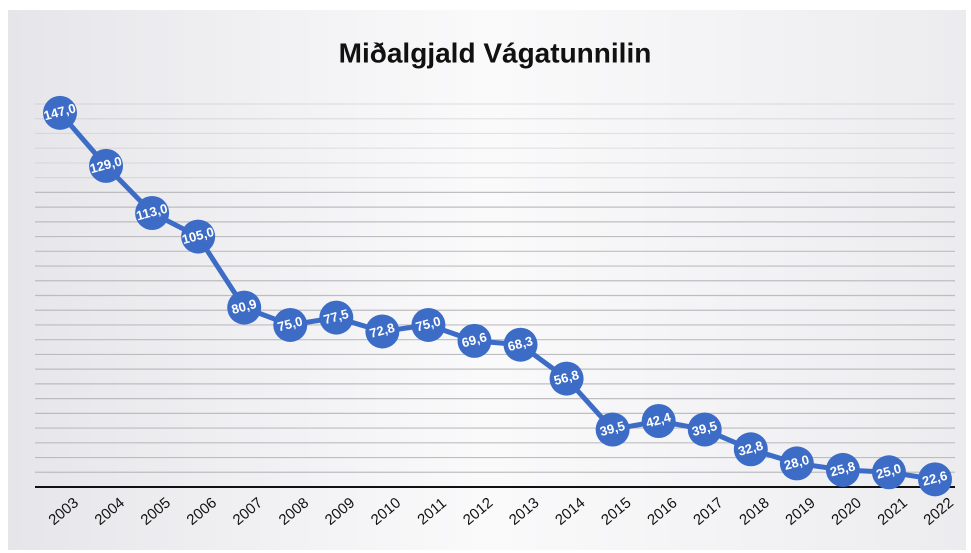 This screenshot has height=553, width=971. I want to click on data-label: 69,6, so click(474, 339).